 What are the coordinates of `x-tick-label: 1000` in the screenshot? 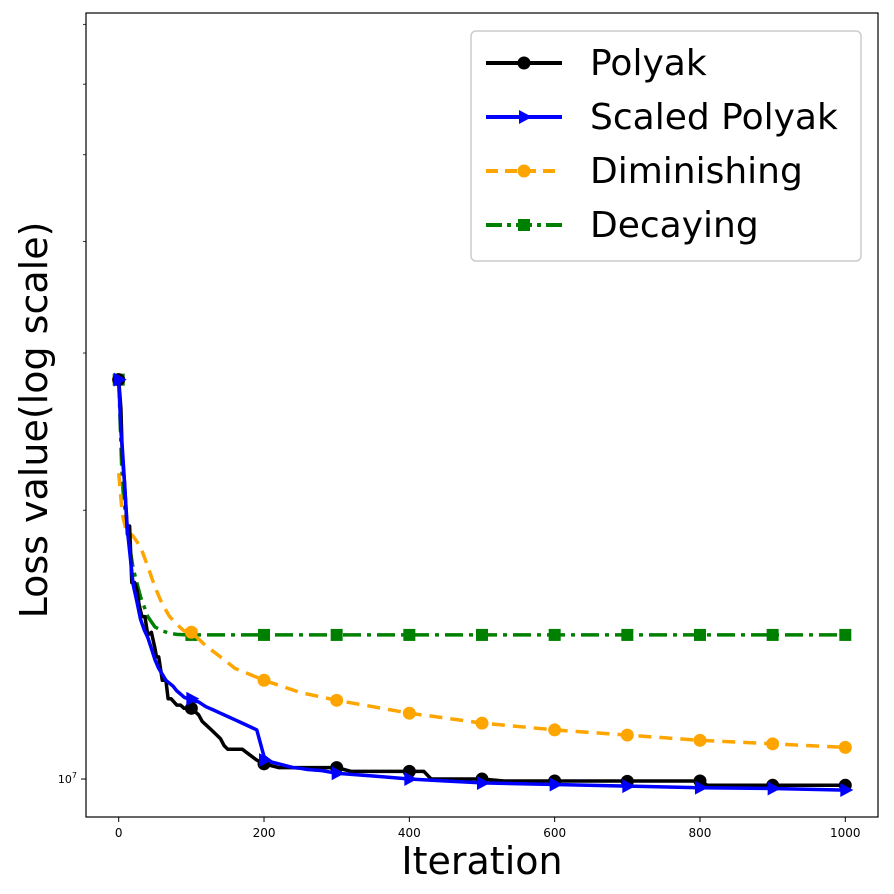 It's located at (845, 833).